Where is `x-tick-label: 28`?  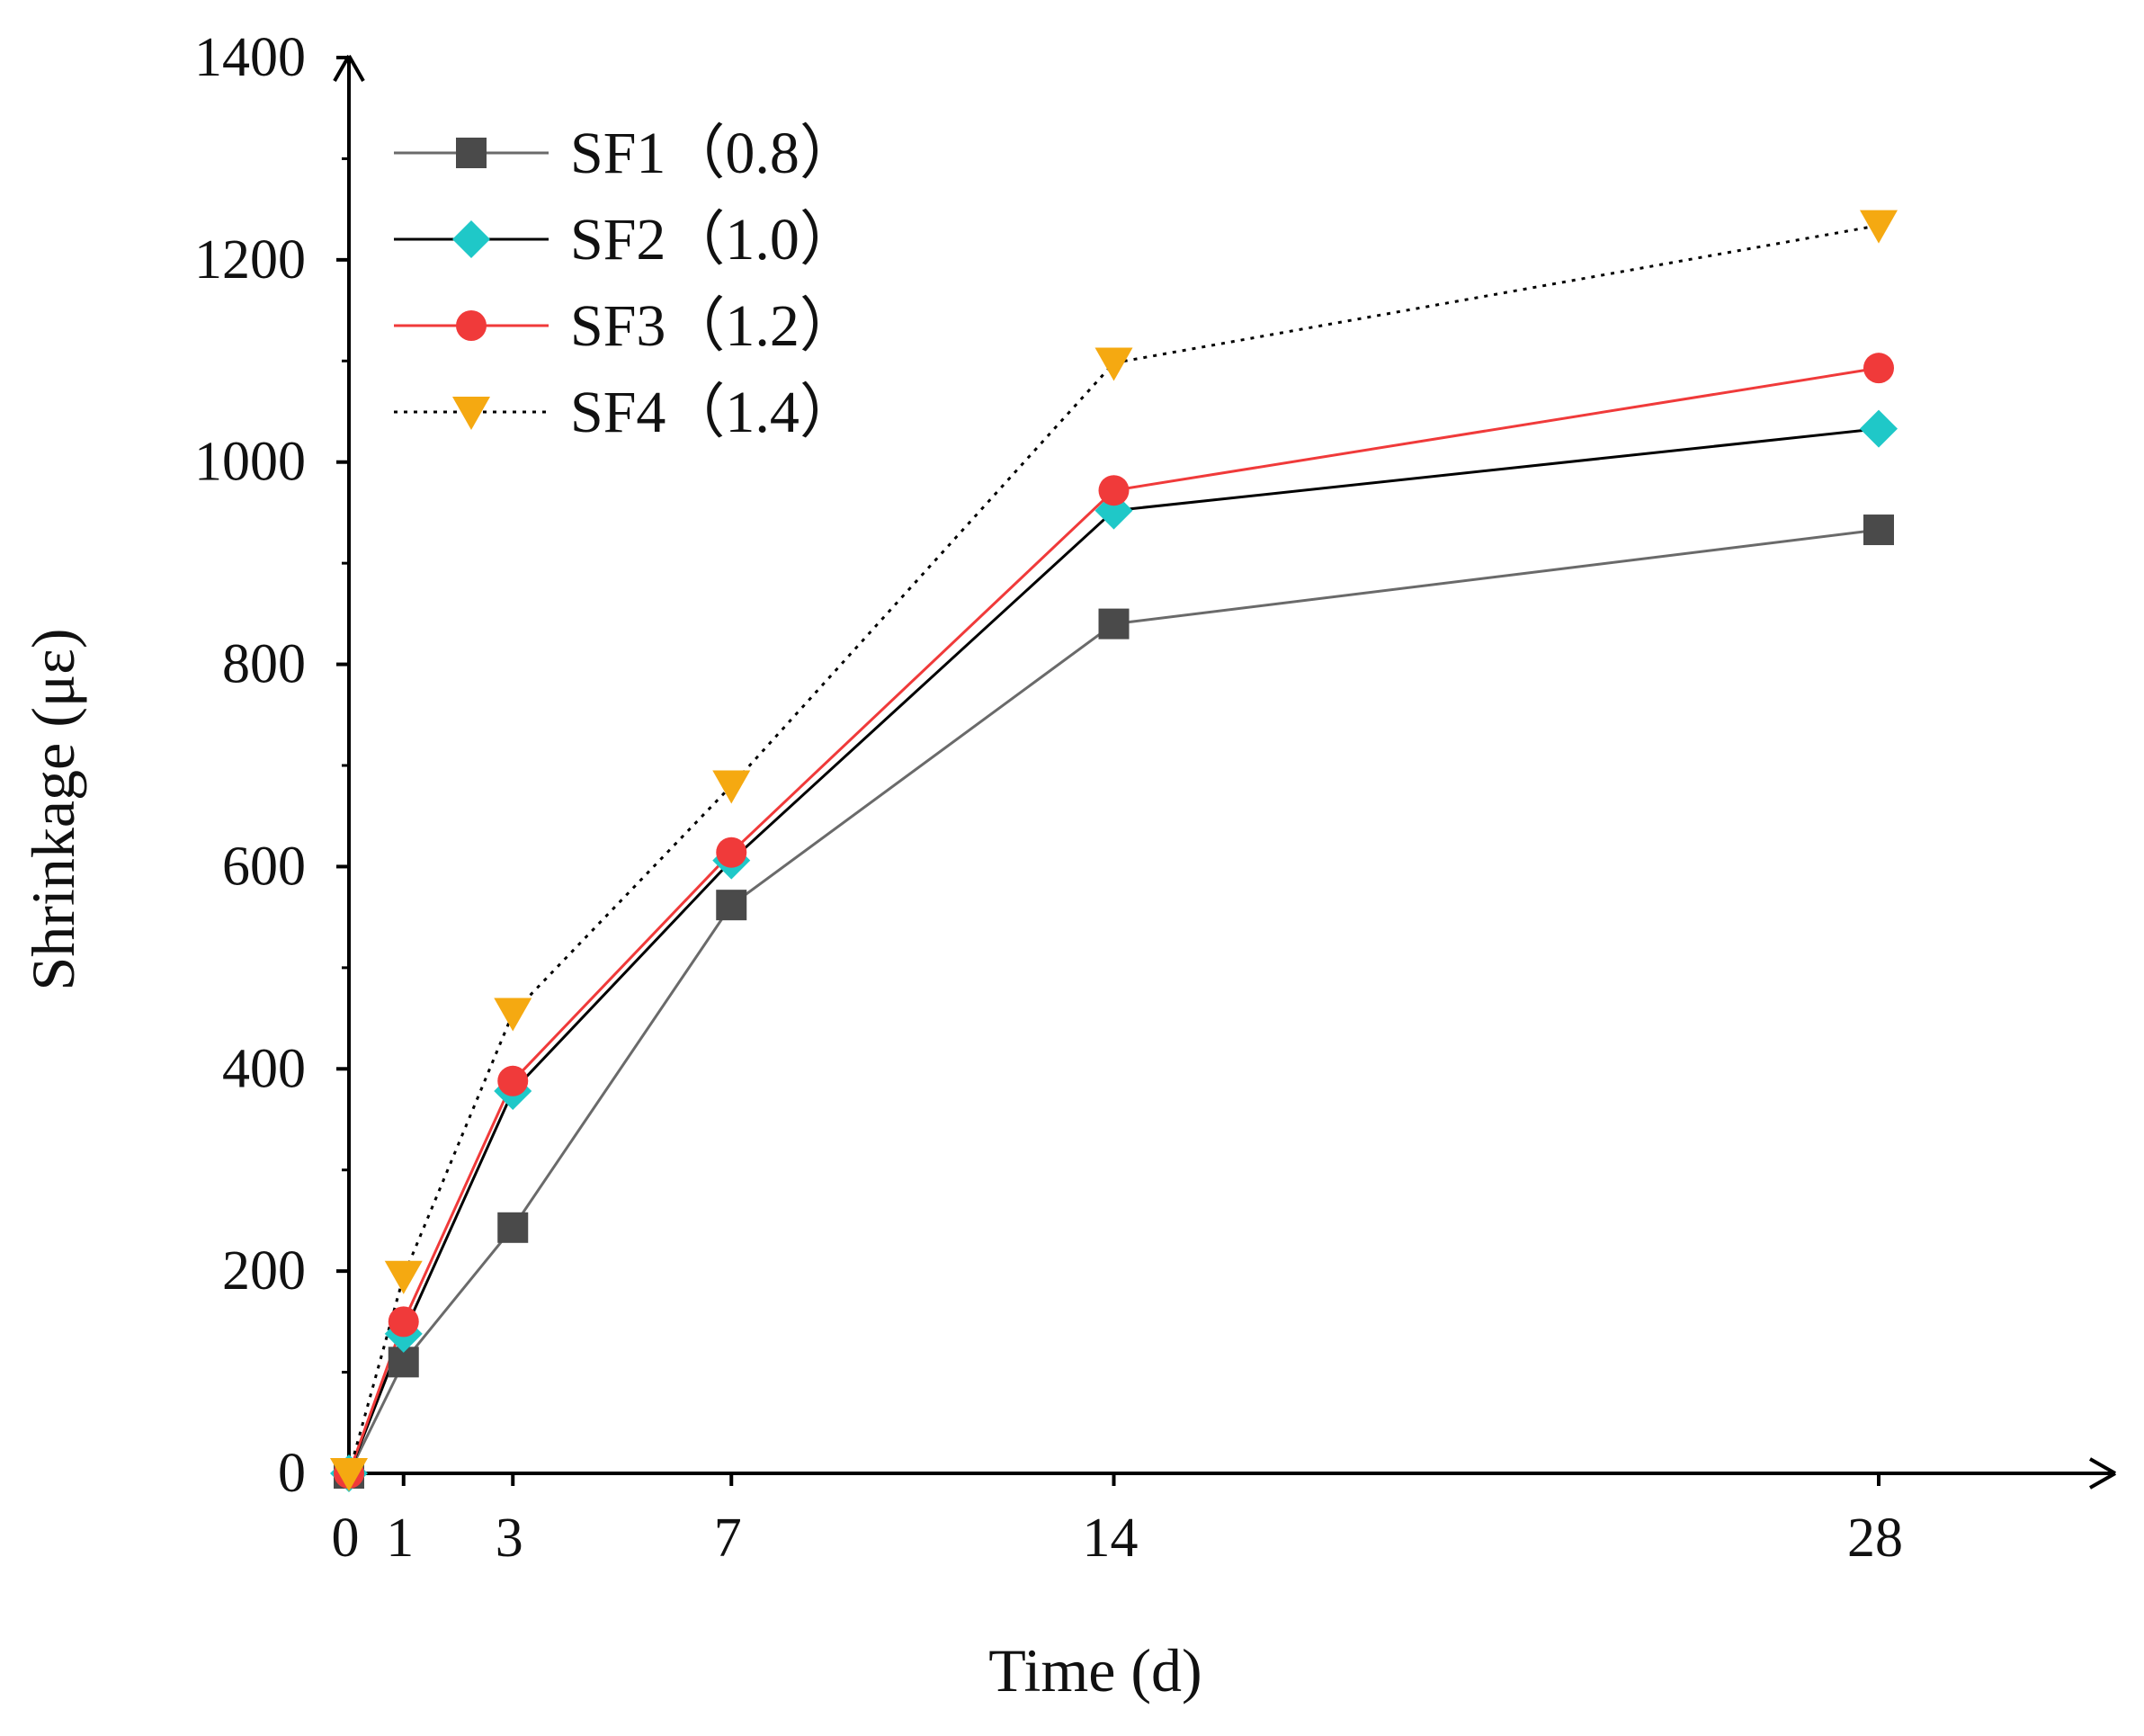 x-tick-label: 28 is located at coordinates (1875, 1538).